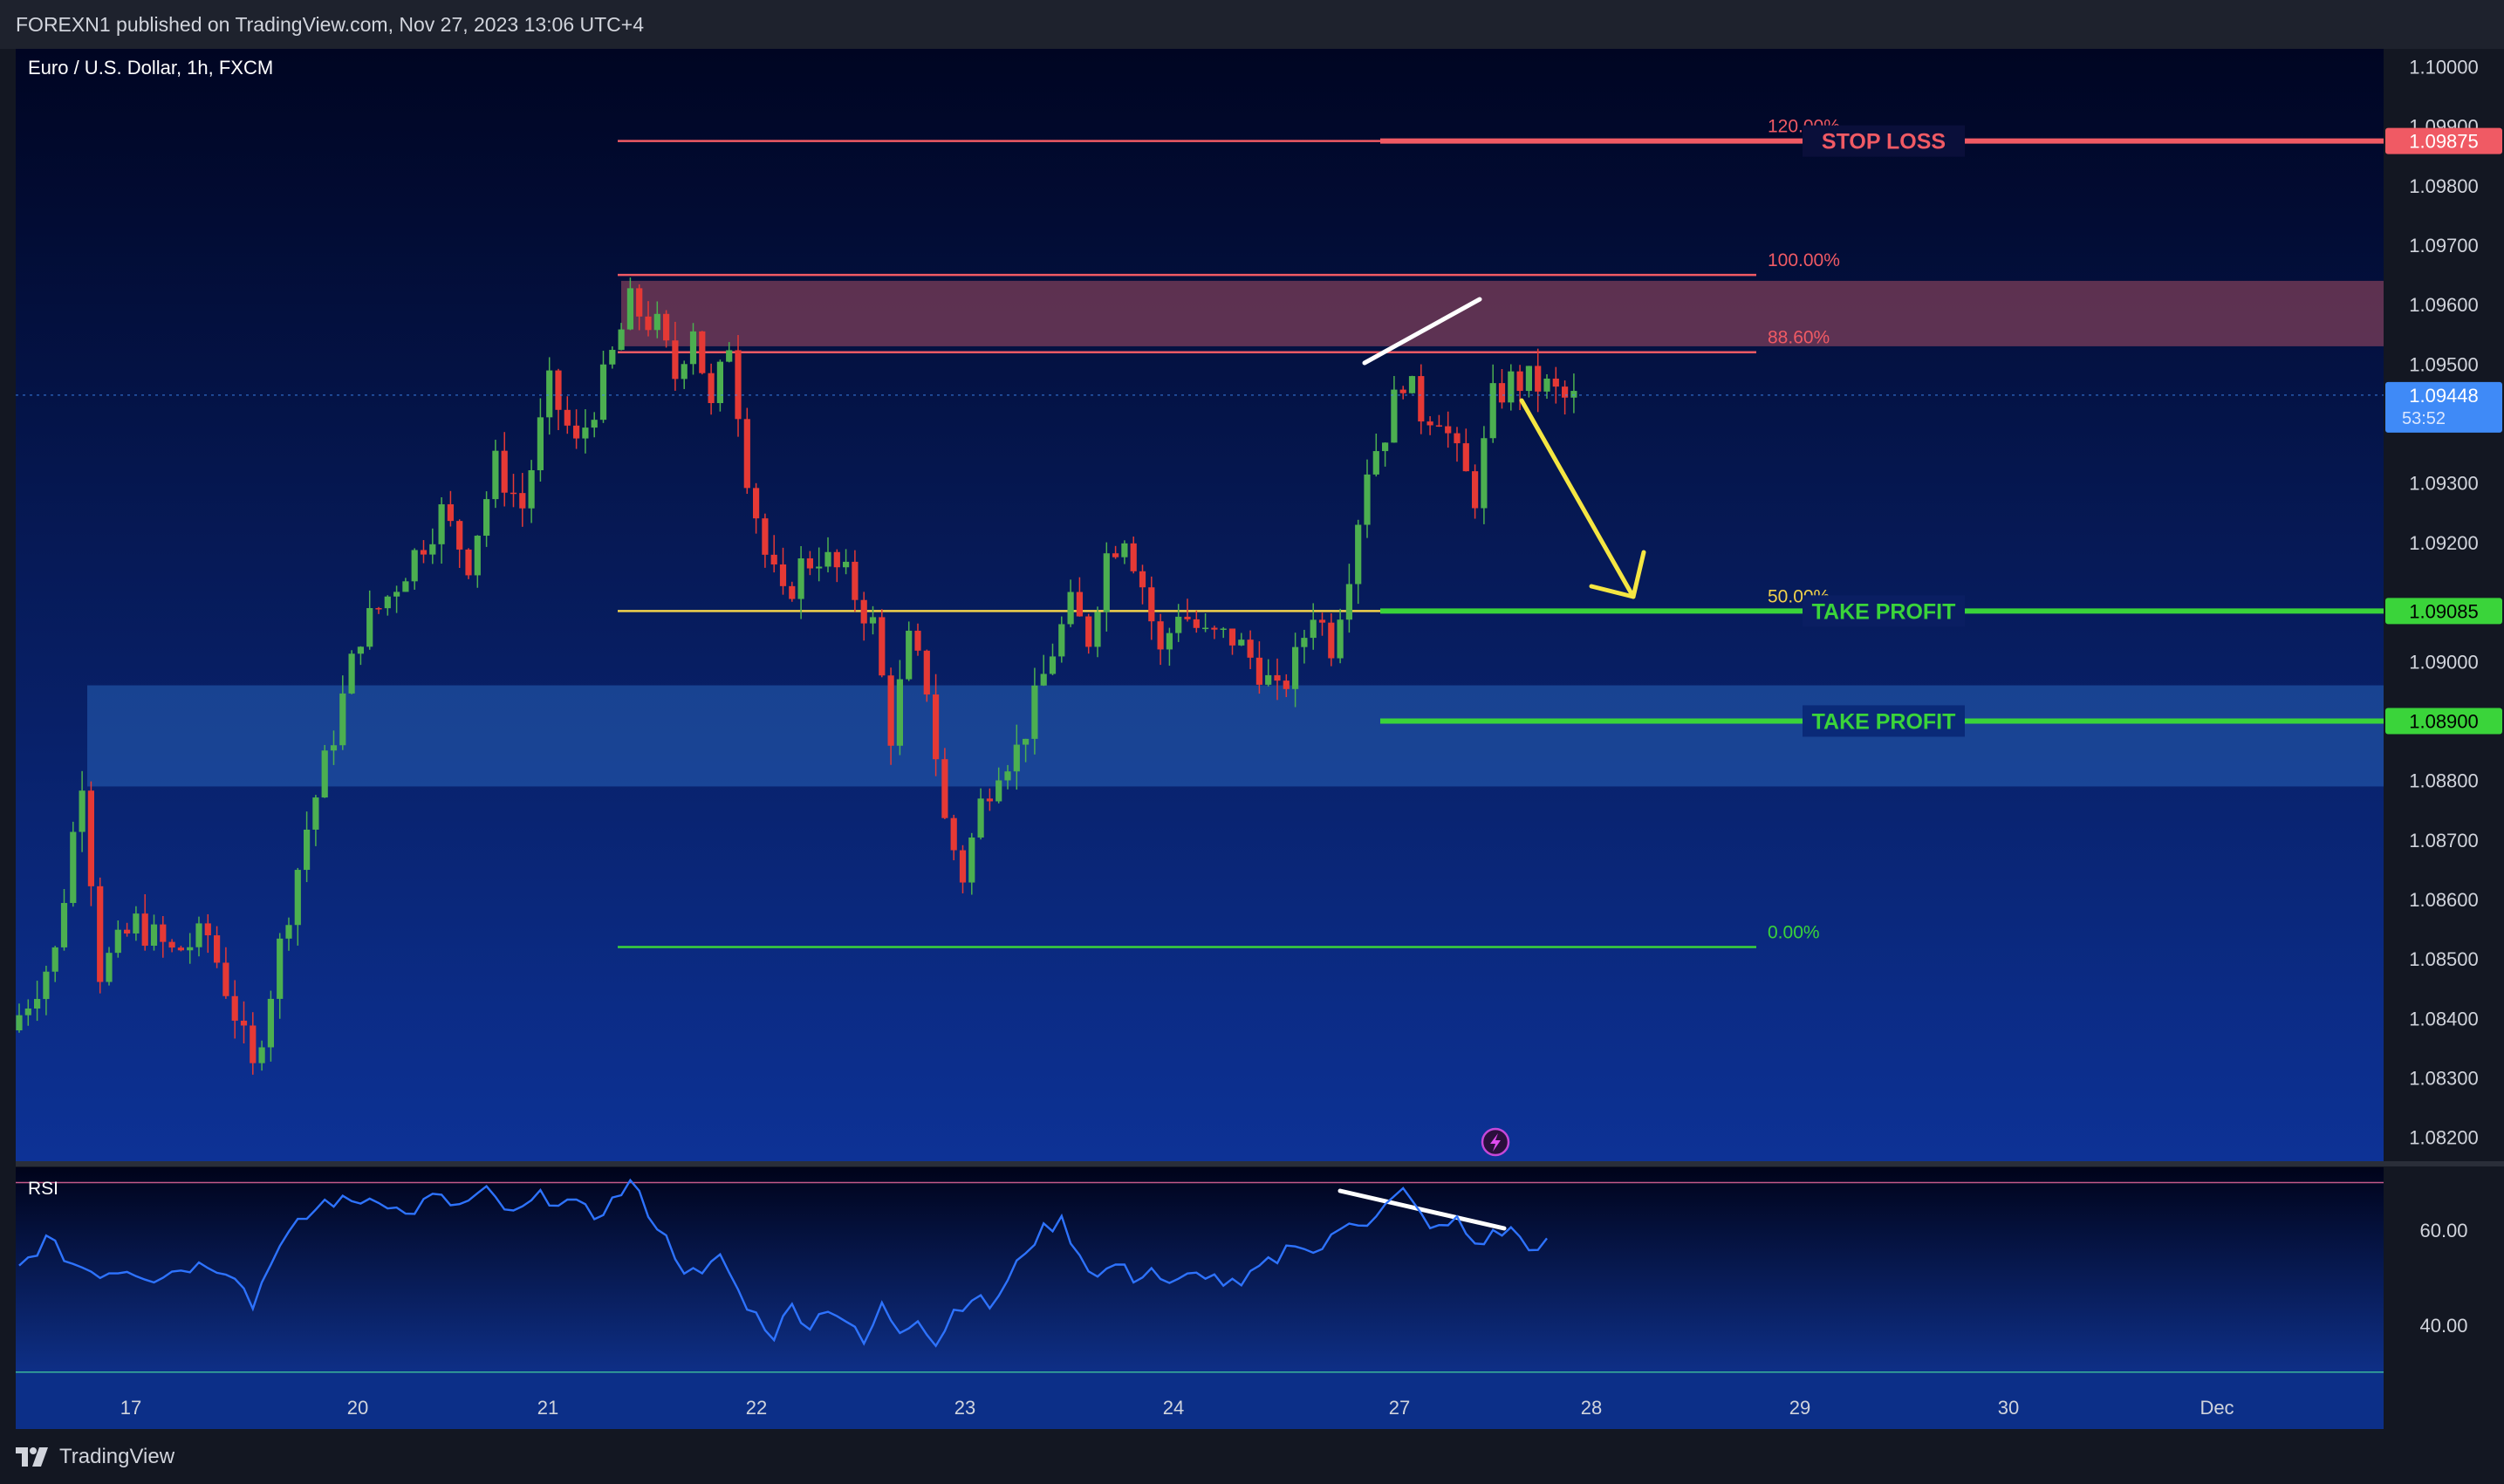  What do you see at coordinates (2443, 1326) in the screenshot?
I see `rsi-tick-label: 40.00` at bounding box center [2443, 1326].